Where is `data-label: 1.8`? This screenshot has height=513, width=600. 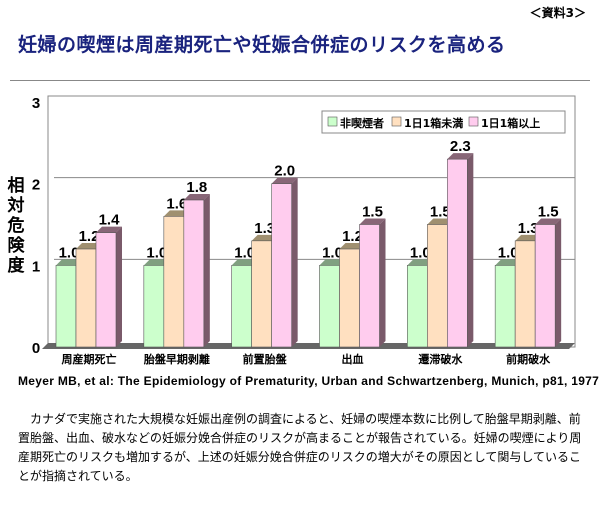
data-label: 1.8 is located at coordinates (196, 187).